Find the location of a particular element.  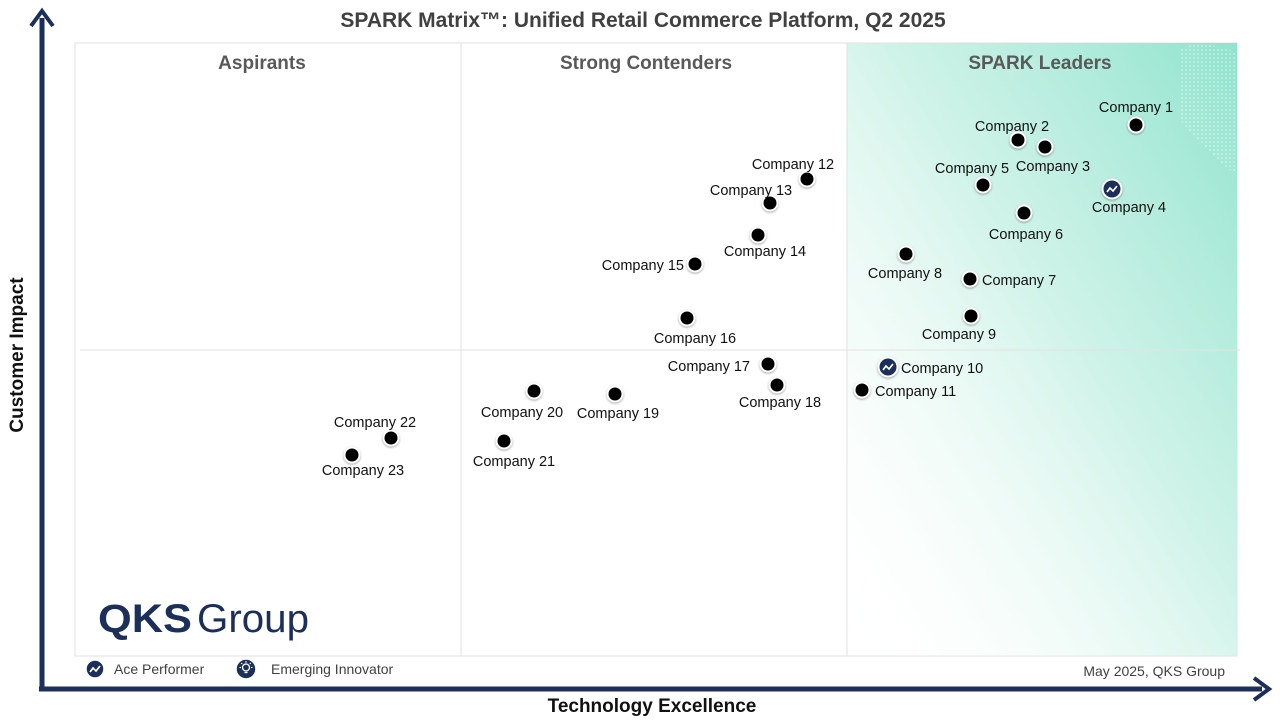

x-axis is located at coordinates (656, 689).